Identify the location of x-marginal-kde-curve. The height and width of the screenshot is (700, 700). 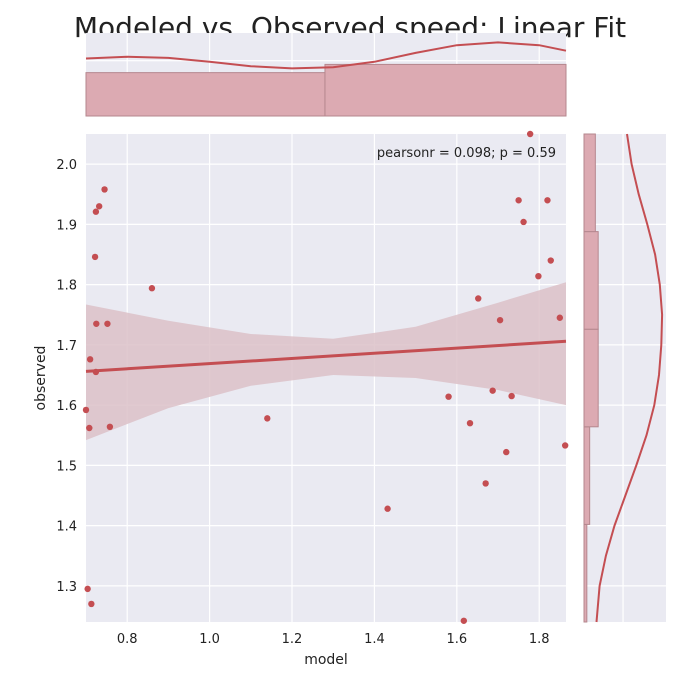
(326, 55).